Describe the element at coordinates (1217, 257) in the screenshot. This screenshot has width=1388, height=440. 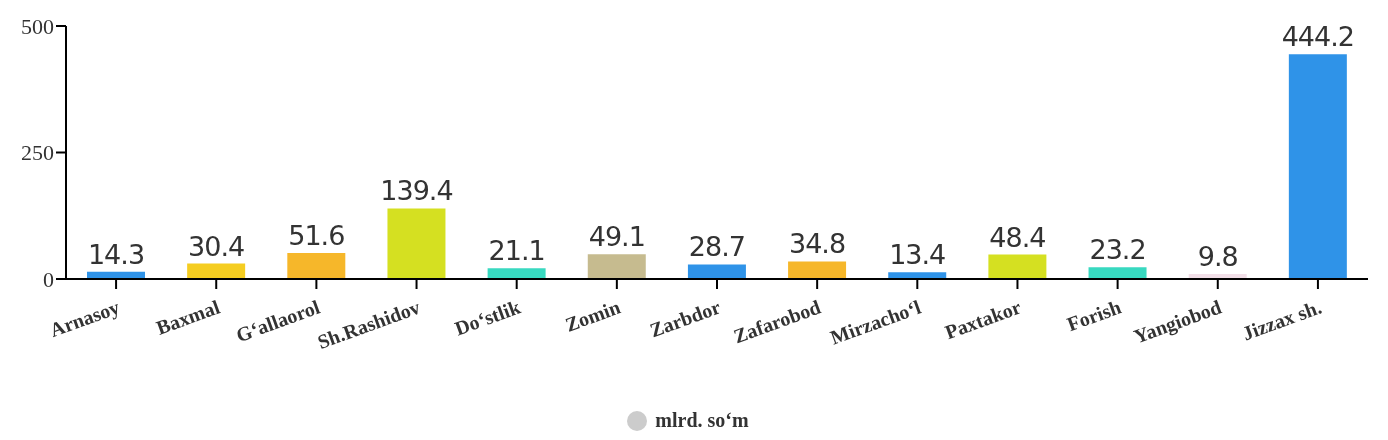
I see `data-label: 9.8` at that location.